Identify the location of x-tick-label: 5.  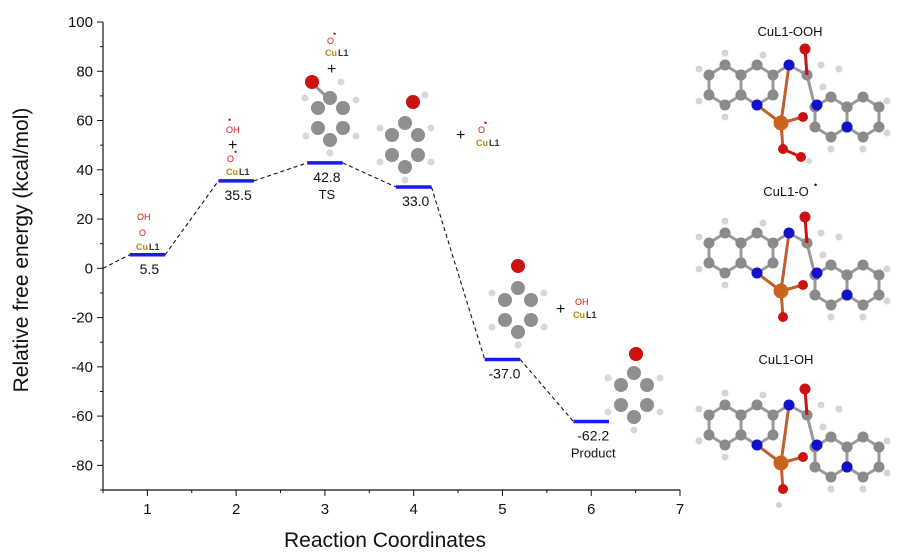
(502, 509).